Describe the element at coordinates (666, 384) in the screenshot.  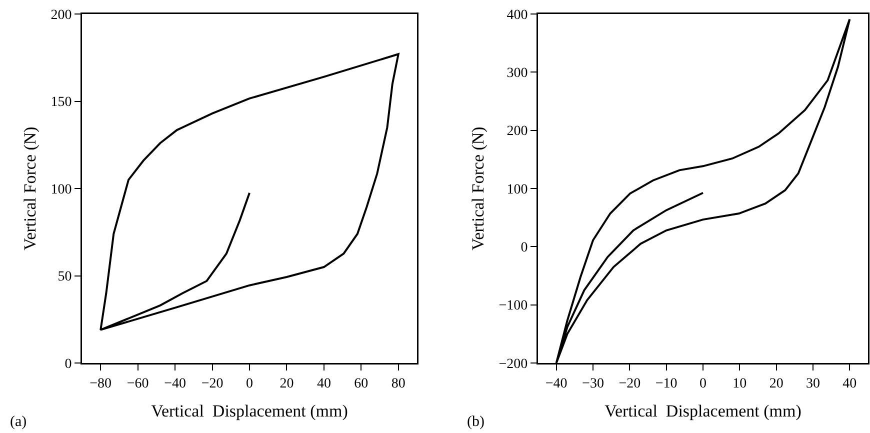
I see `x-tick-label: −10` at that location.